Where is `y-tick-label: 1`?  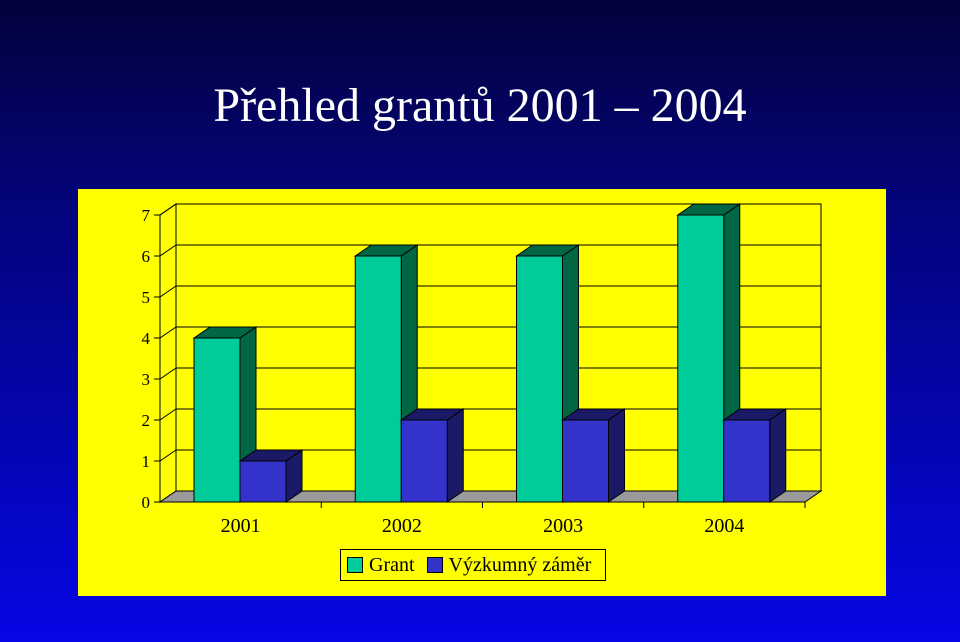
y-tick-label: 1 is located at coordinates (146, 461).